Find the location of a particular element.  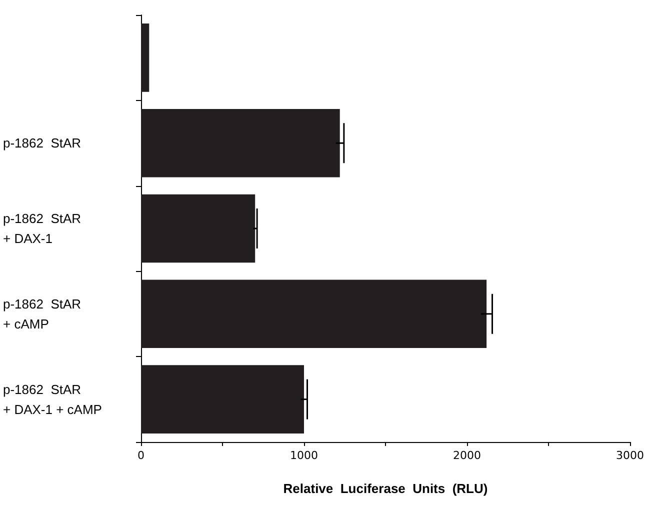

x-axis-title: Relative Luciferase Units (RLU) is located at coordinates (385, 488).